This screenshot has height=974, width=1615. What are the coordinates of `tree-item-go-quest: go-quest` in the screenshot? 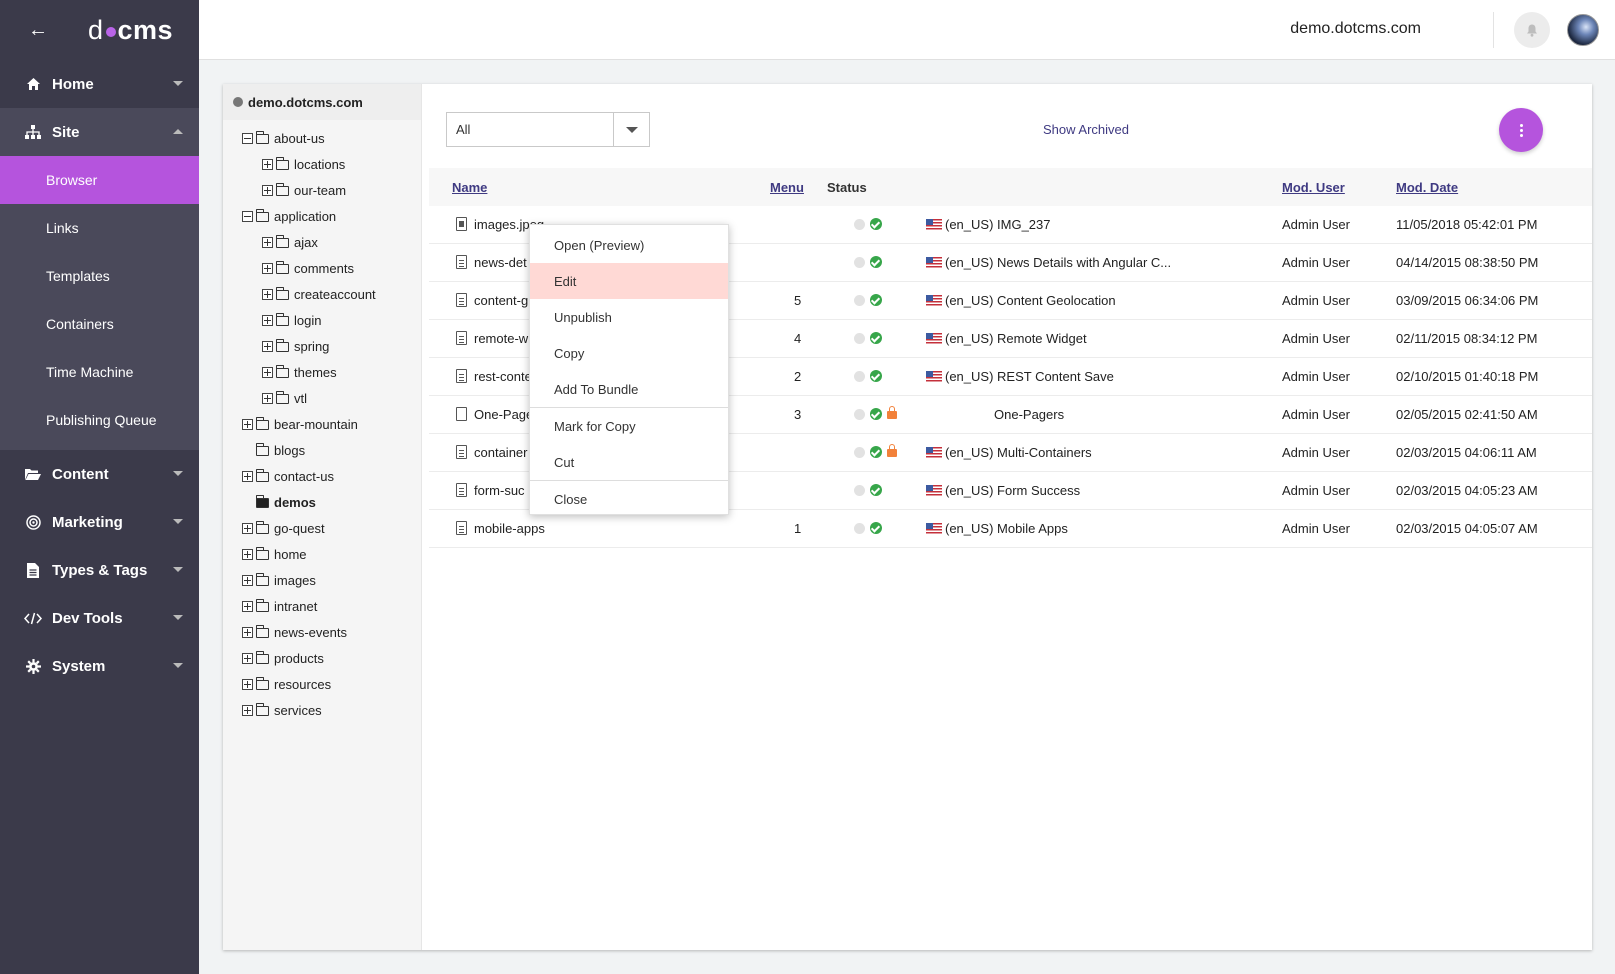 It's located at (283, 528).